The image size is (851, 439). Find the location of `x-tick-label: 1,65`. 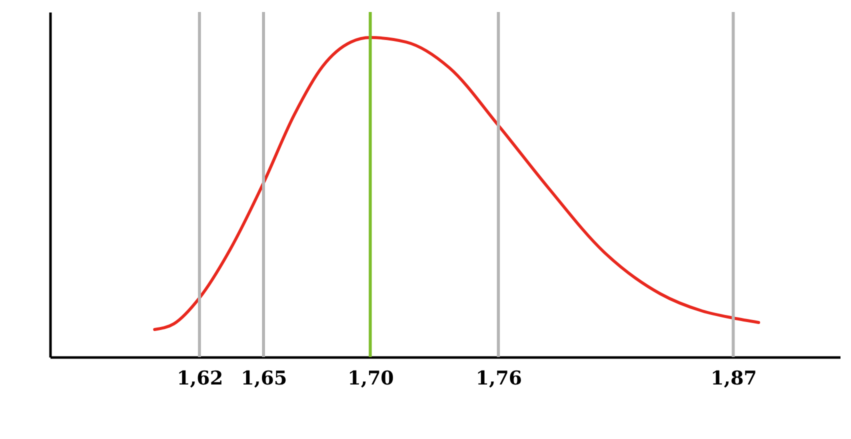

x-tick-label: 1,65 is located at coordinates (264, 379).